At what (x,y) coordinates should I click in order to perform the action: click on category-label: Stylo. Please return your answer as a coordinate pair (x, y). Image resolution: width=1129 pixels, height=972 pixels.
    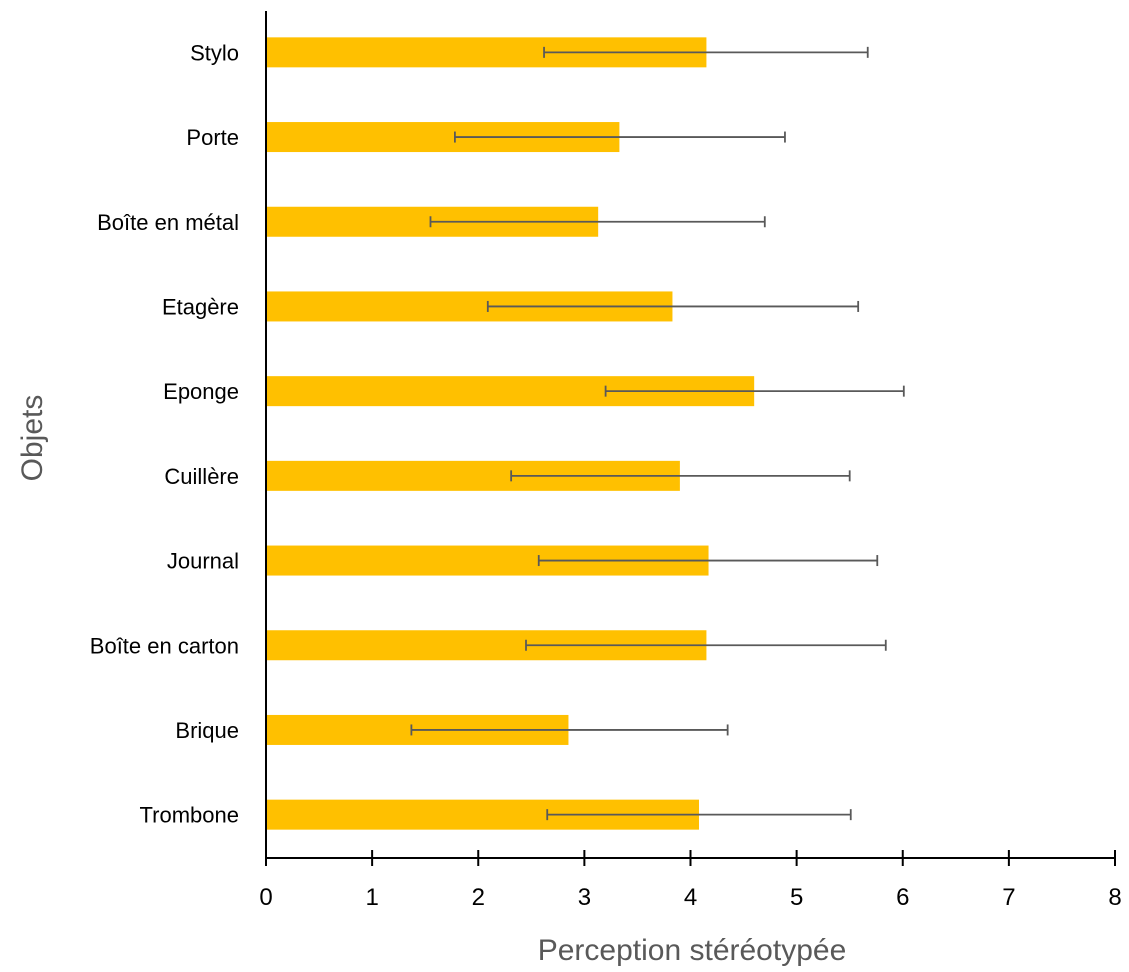
    Looking at the image, I should click on (214, 52).